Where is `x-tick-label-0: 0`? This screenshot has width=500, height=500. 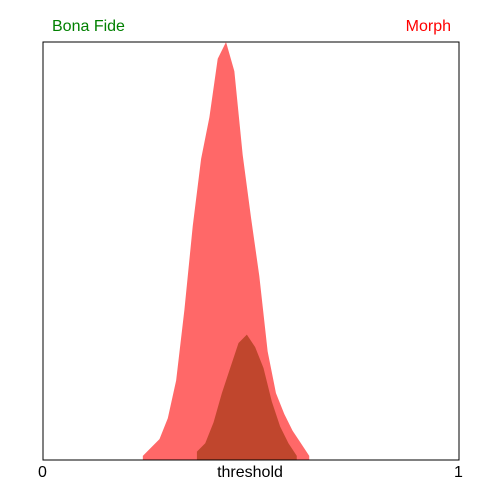 x-tick-label-0: 0 is located at coordinates (42, 472).